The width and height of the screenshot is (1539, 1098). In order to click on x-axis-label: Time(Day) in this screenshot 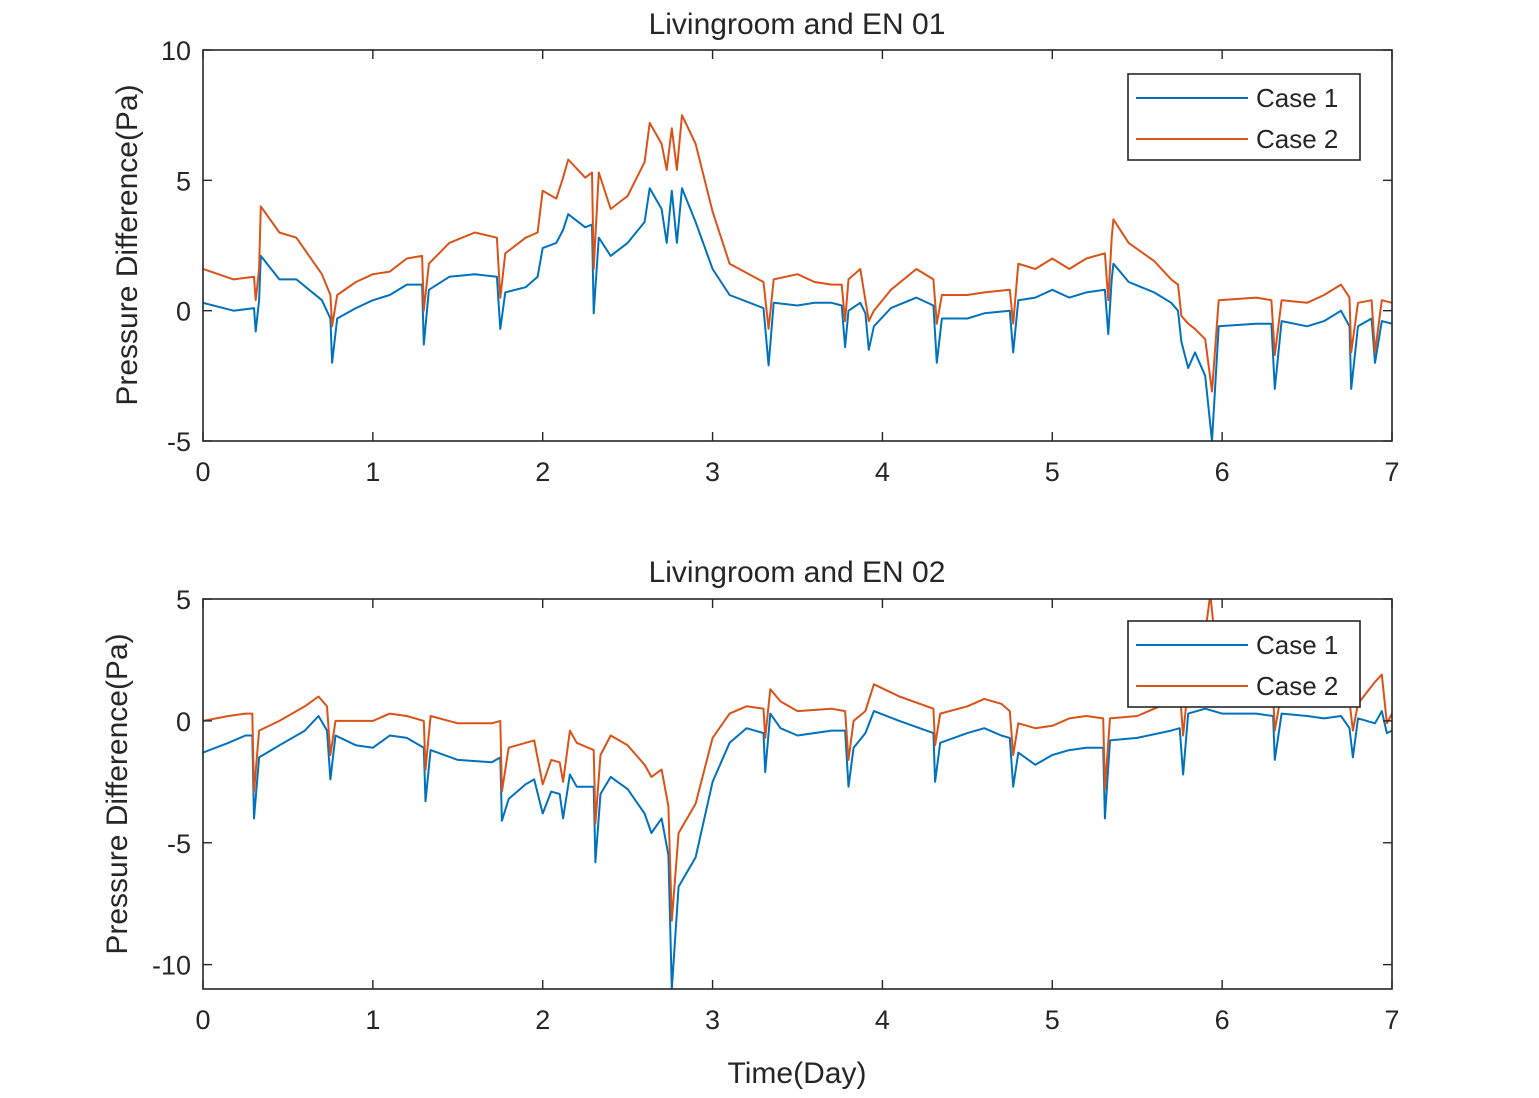, I will do `click(797, 1073)`.